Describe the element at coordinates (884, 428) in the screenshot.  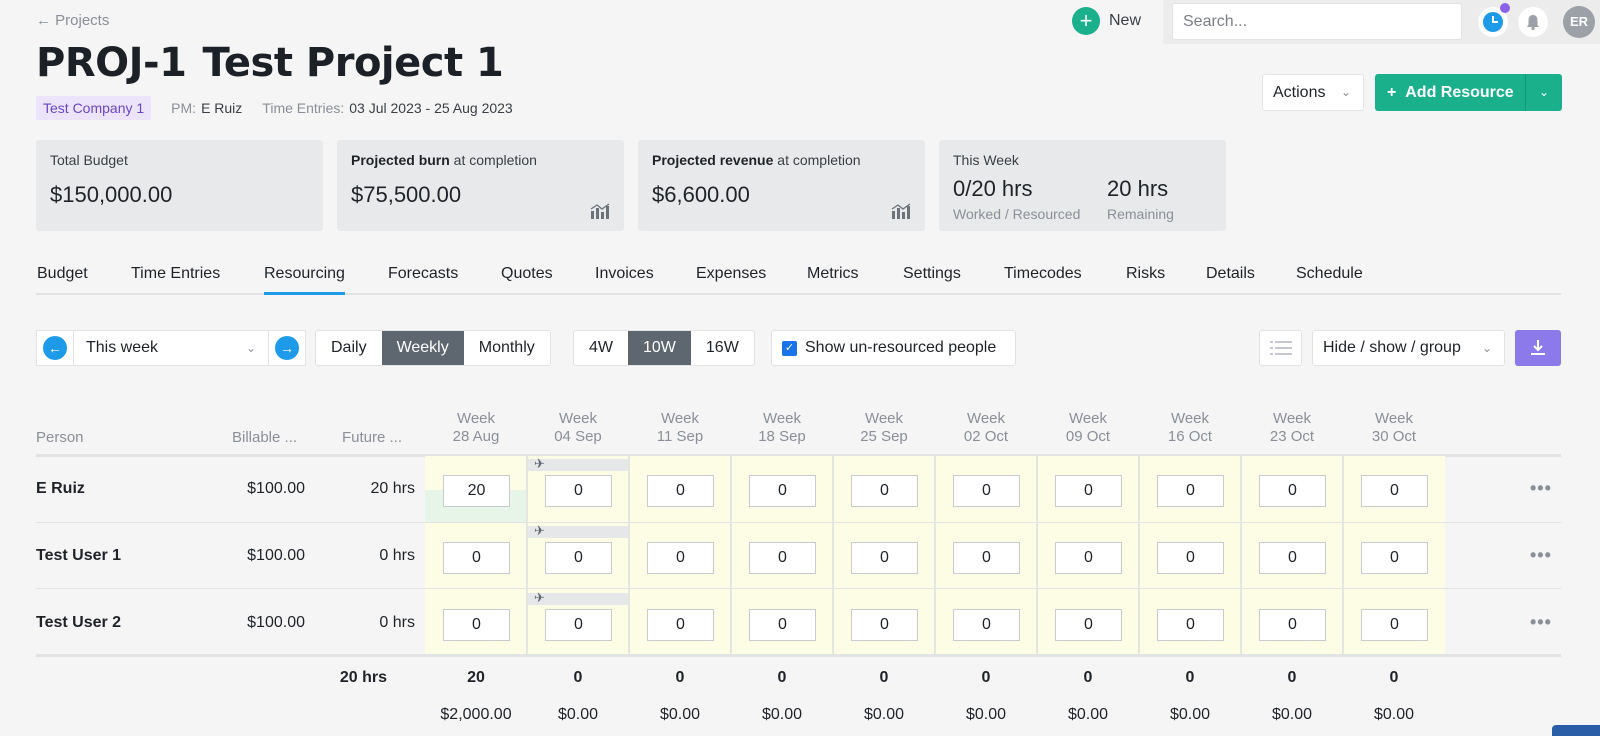
I see `week-column-header: Week 25 Sep` at that location.